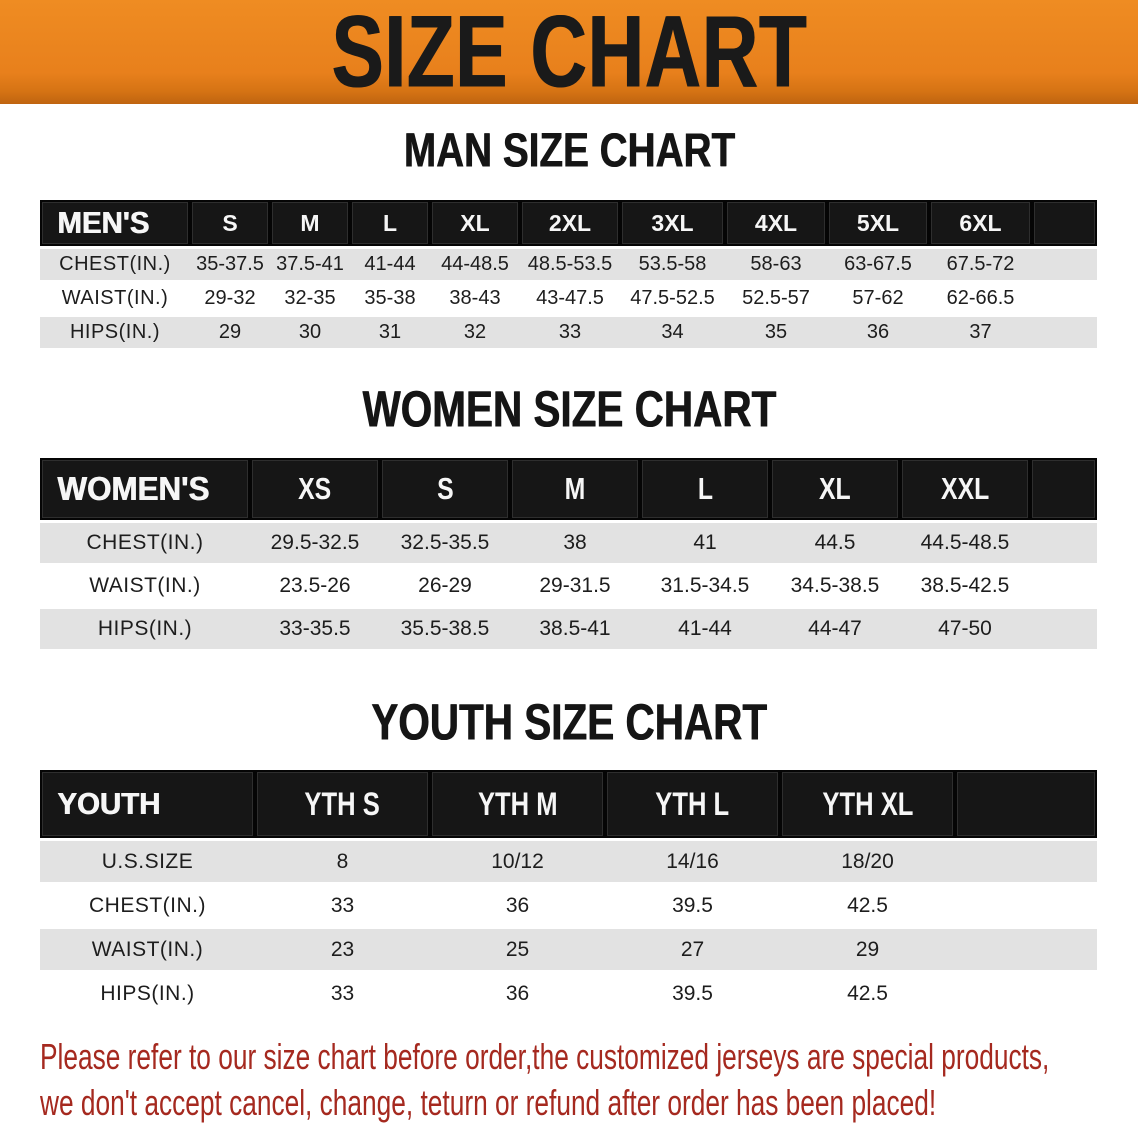 This screenshot has width=1138, height=1132. What do you see at coordinates (672, 331) in the screenshot?
I see `men-row-2-value-5: 34` at bounding box center [672, 331].